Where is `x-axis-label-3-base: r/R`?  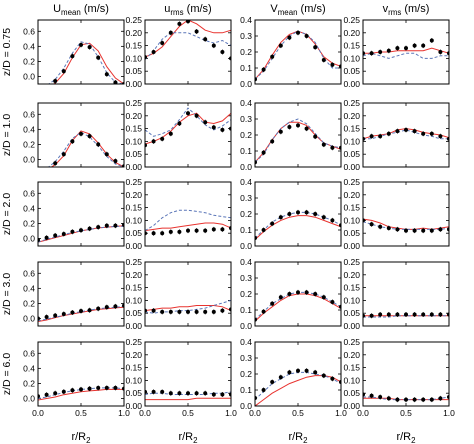 x-axis-label-3-base: r/R is located at coordinates (403, 437).